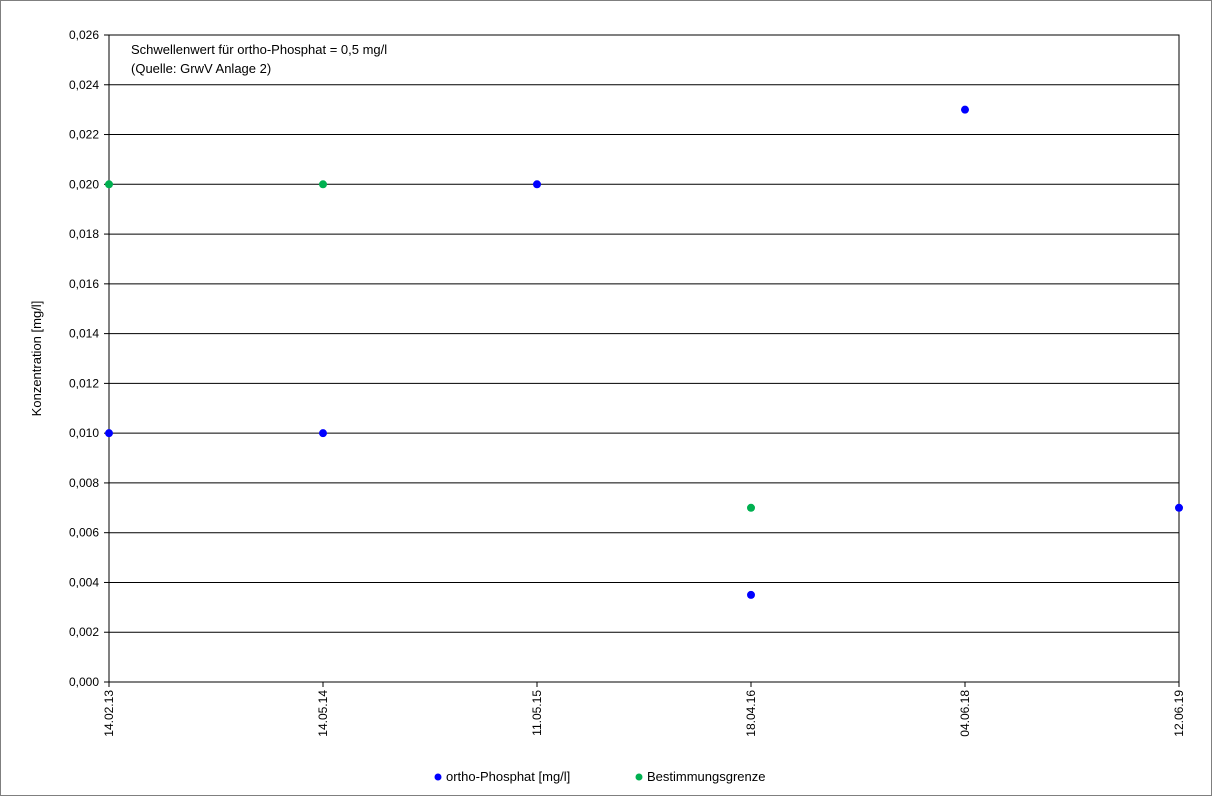 The width and height of the screenshot is (1212, 797). What do you see at coordinates (109, 713) in the screenshot?
I see `x-tick-label: 14.02.13` at bounding box center [109, 713].